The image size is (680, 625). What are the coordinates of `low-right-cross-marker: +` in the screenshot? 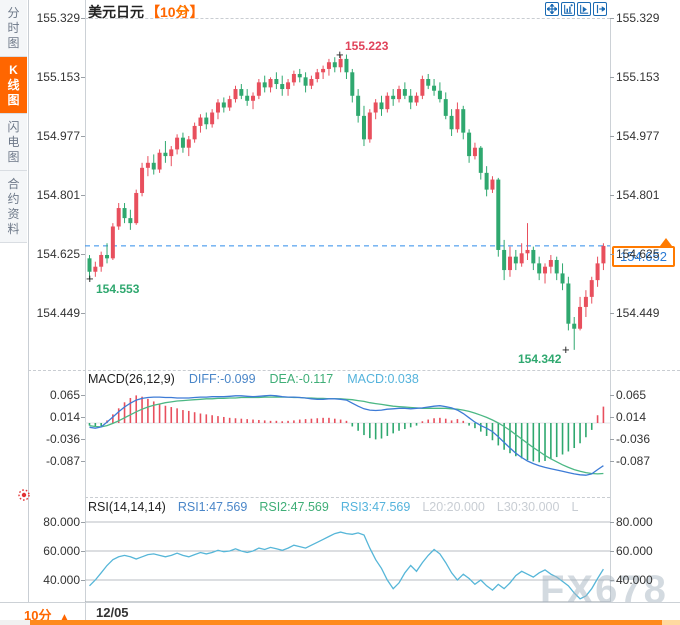 It's located at (566, 349).